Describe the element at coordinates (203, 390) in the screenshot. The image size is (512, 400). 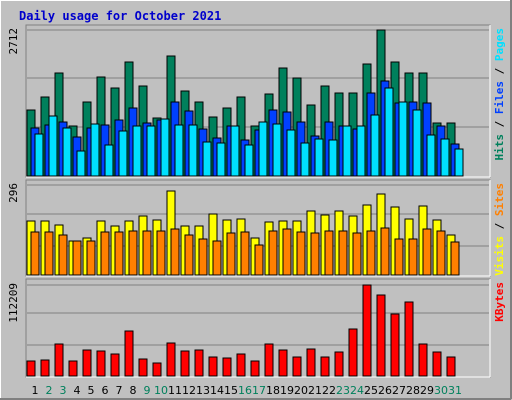
I see `day-label-13: 13` at that location.